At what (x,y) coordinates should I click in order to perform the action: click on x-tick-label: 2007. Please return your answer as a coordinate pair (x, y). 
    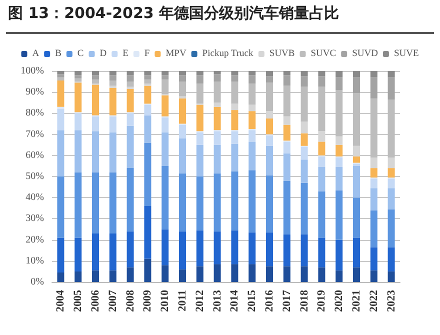
    Looking at the image, I should click on (112, 301).